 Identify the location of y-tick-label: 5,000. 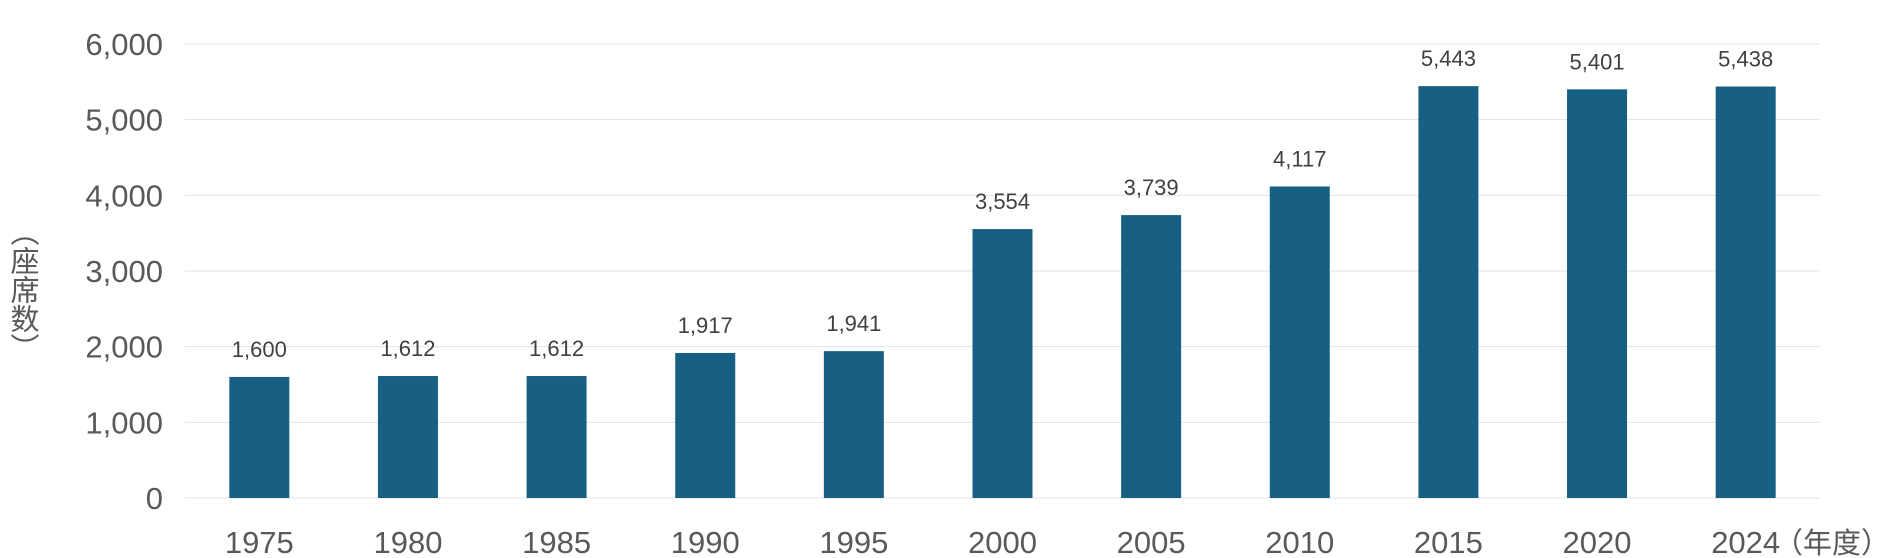
(124, 120).